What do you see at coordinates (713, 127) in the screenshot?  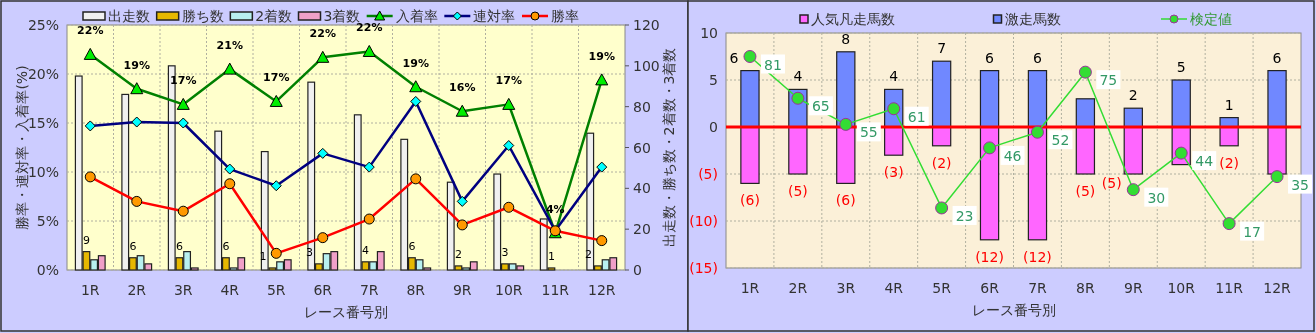 I see `y-tick-label: 0` at bounding box center [713, 127].